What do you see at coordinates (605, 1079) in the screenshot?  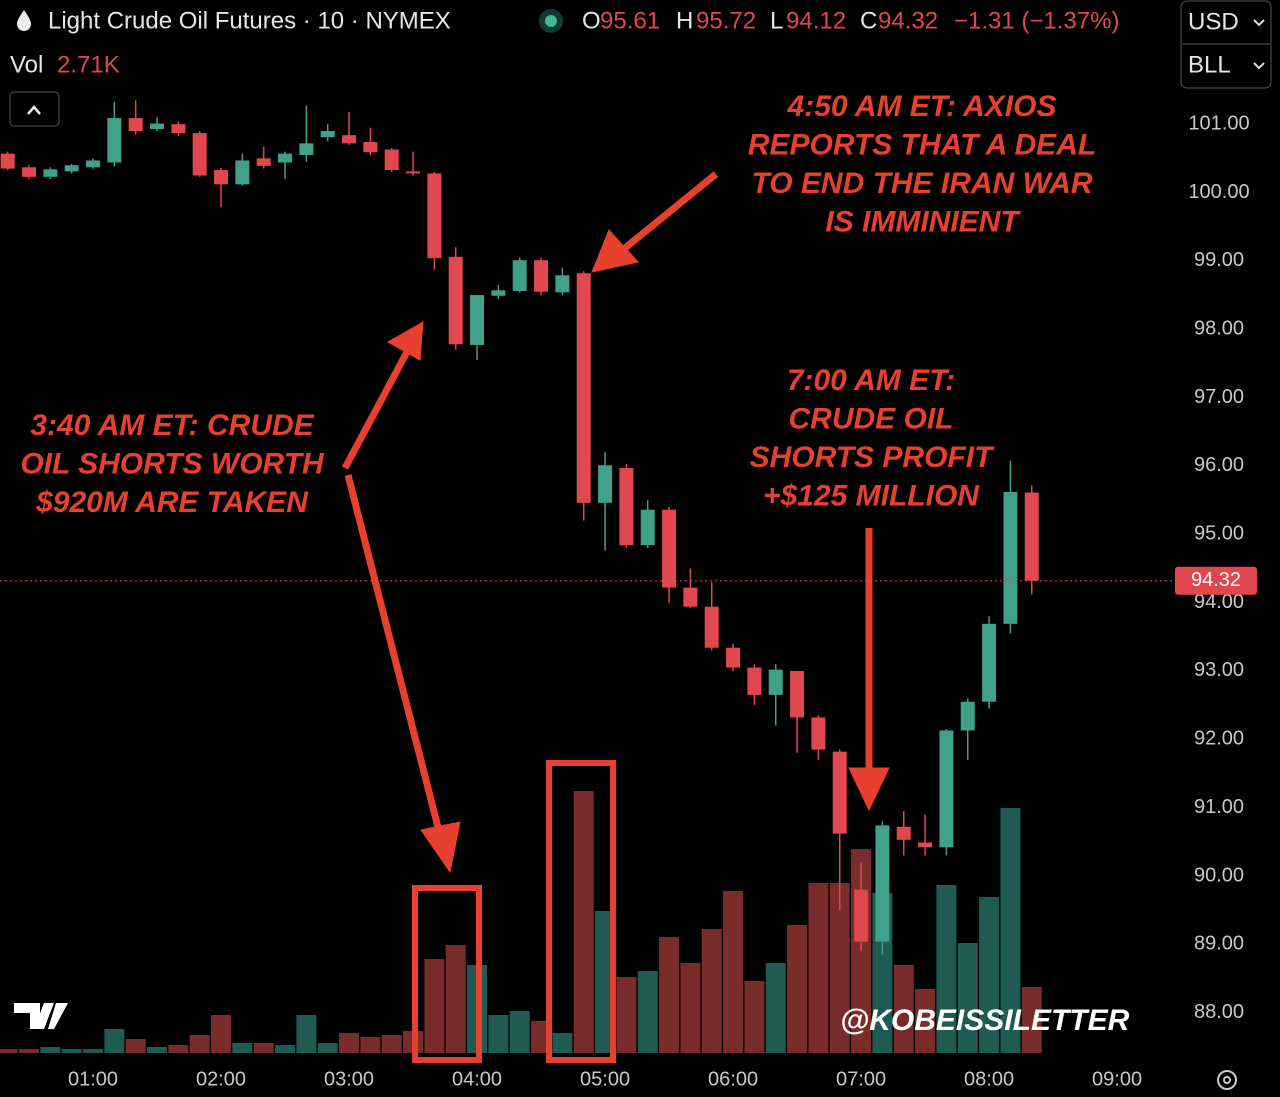 I see `x-tick-label: 05:00` at bounding box center [605, 1079].